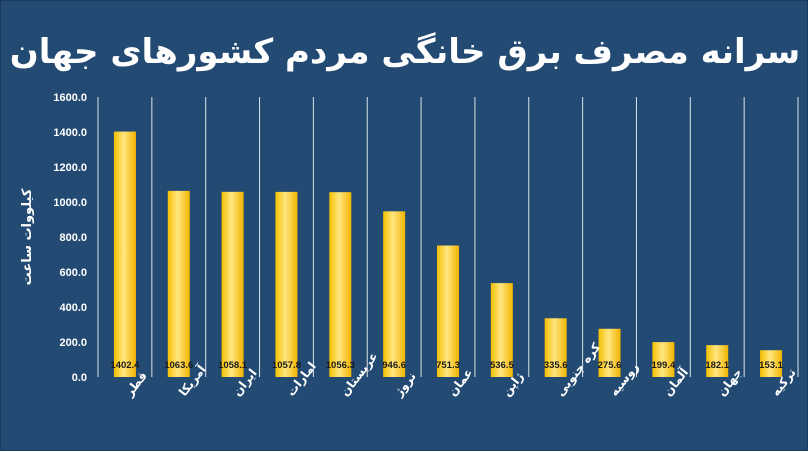 This screenshot has width=808, height=452. Describe the element at coordinates (556, 365) in the screenshot. I see `data-label: 335.6` at that location.